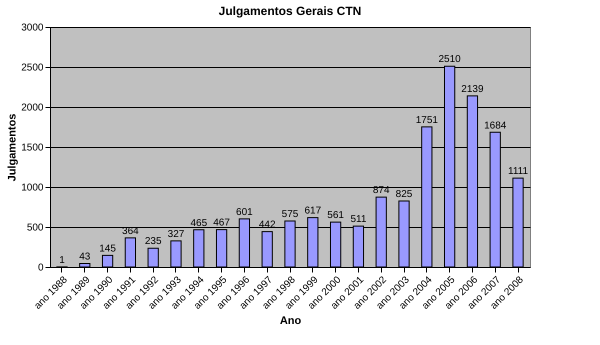 This screenshot has width=600, height=345. I want to click on data-label: 601, so click(245, 212).